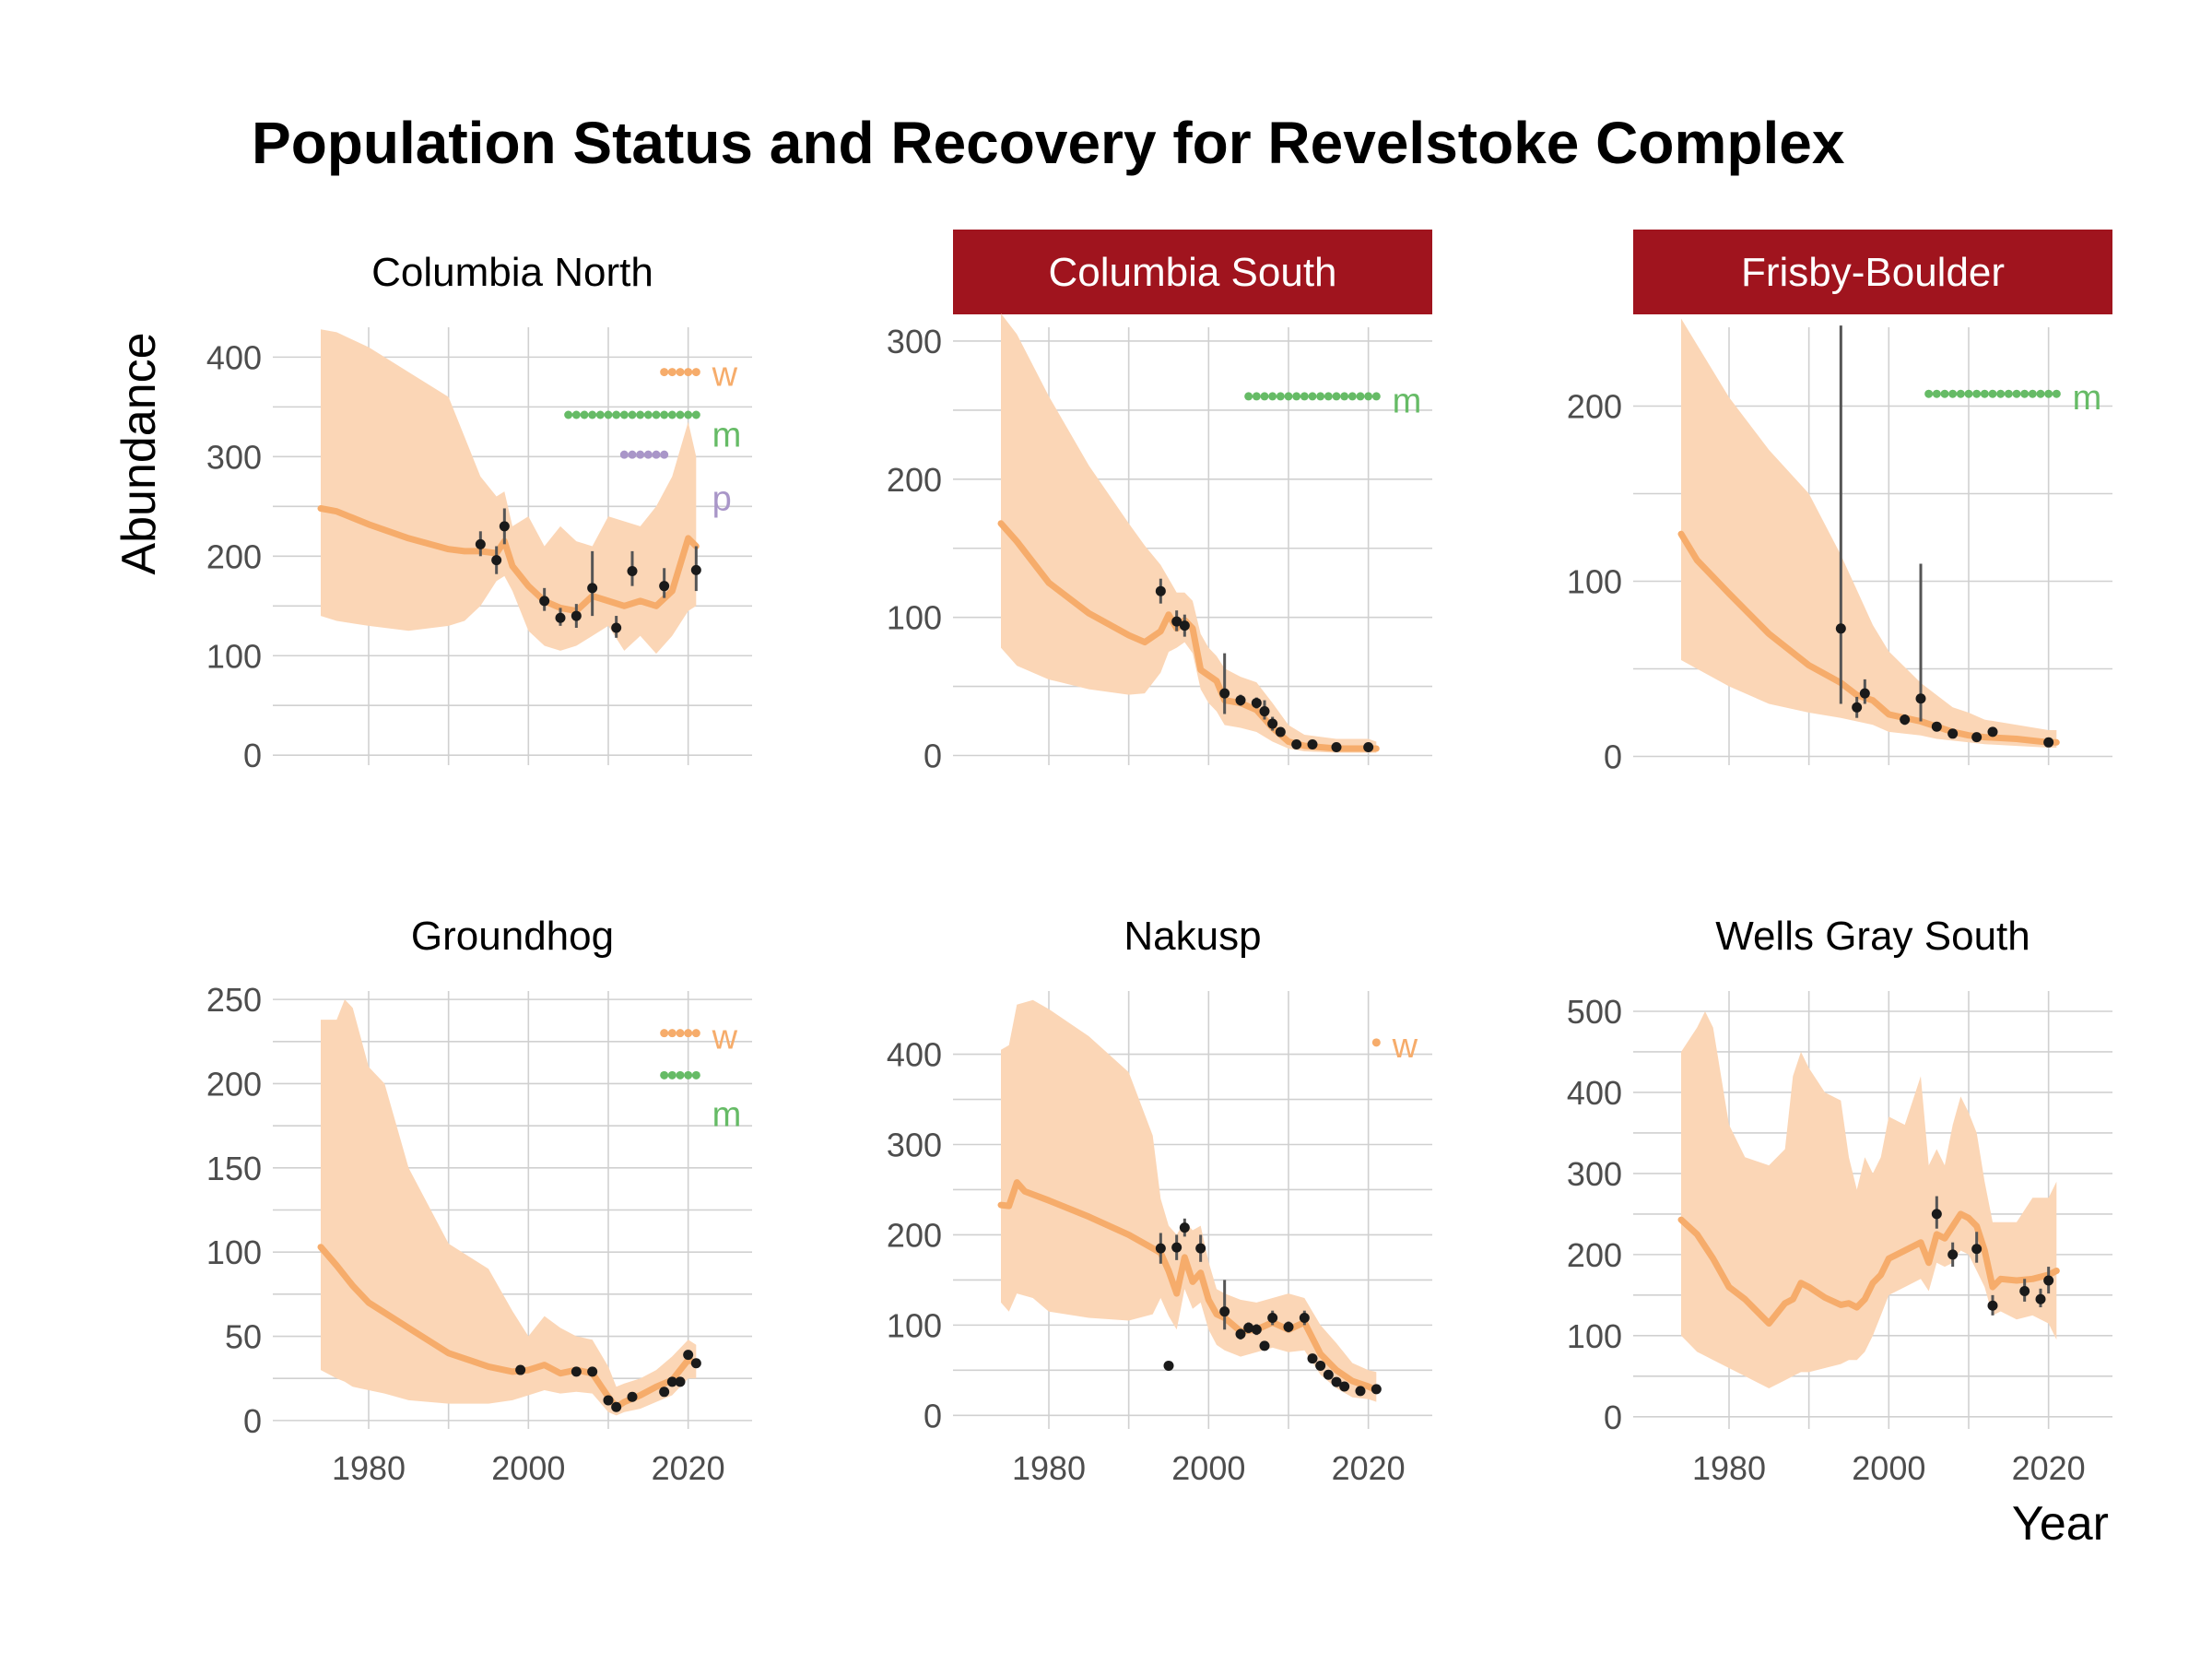 This screenshot has width=2212, height=1664. Describe the element at coordinates (512, 272) in the screenshot. I see `strip-label-columbia-north: Columbia North` at that location.